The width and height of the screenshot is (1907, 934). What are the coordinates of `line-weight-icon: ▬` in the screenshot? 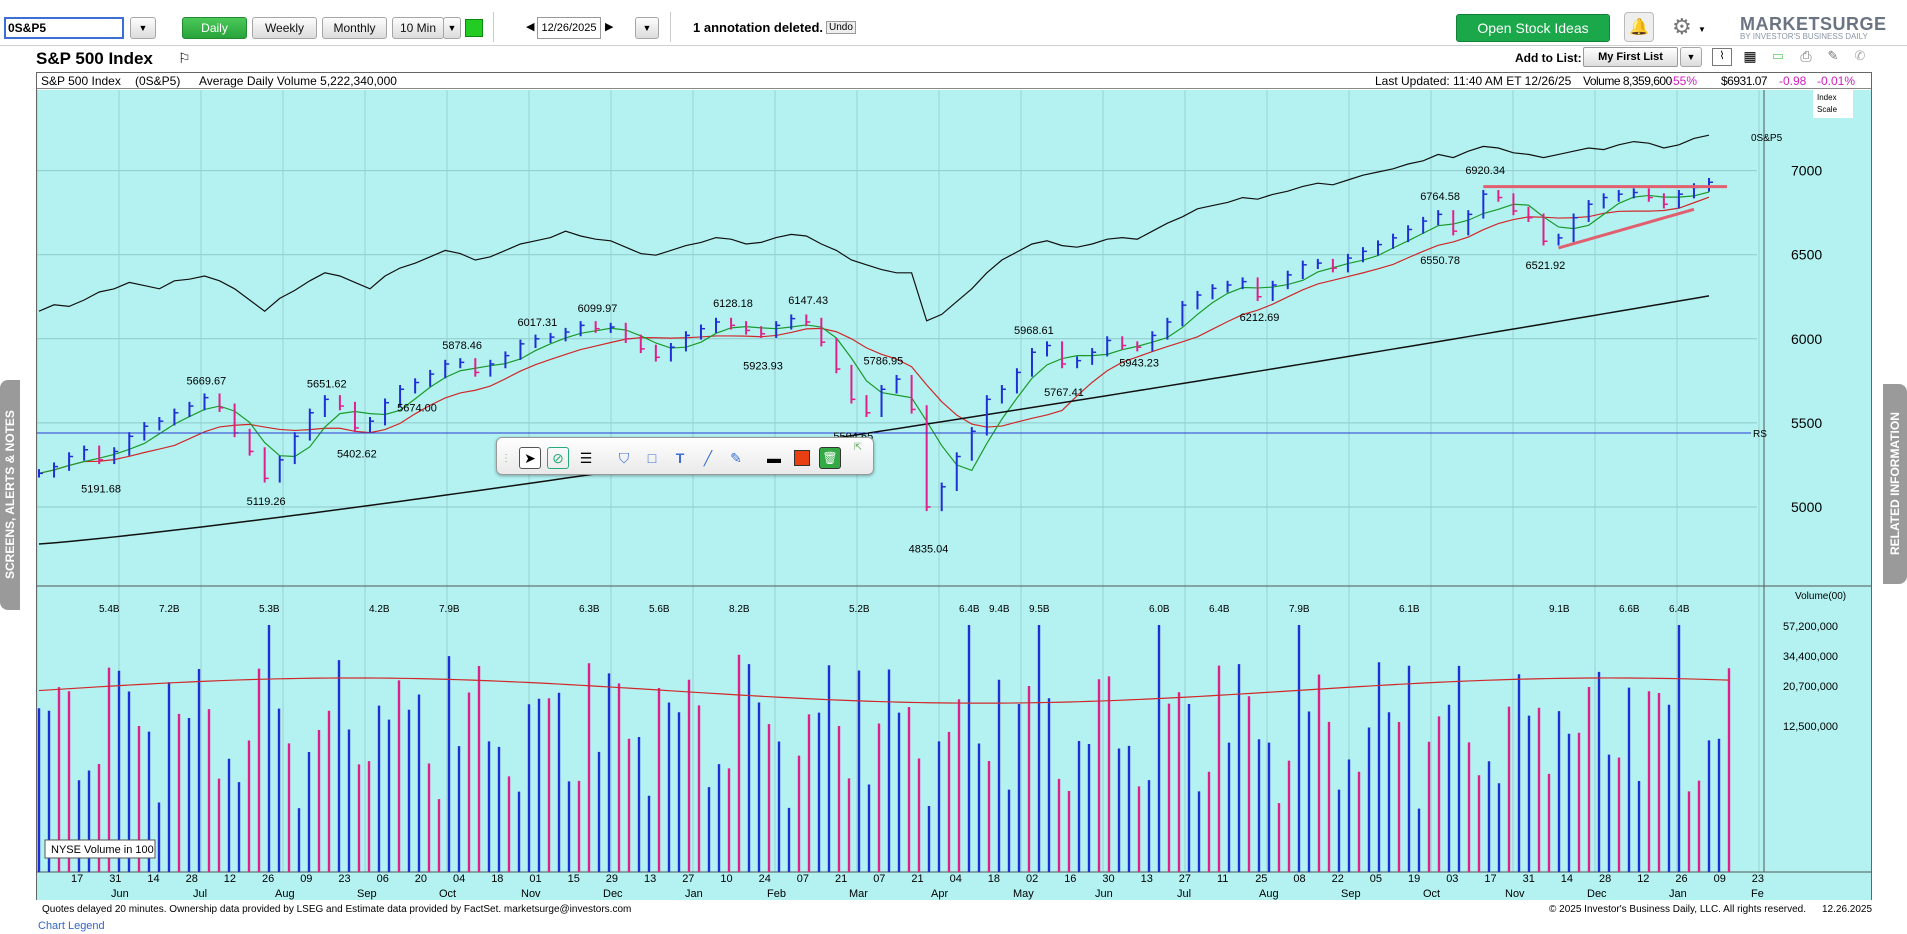 It's located at (774, 458).